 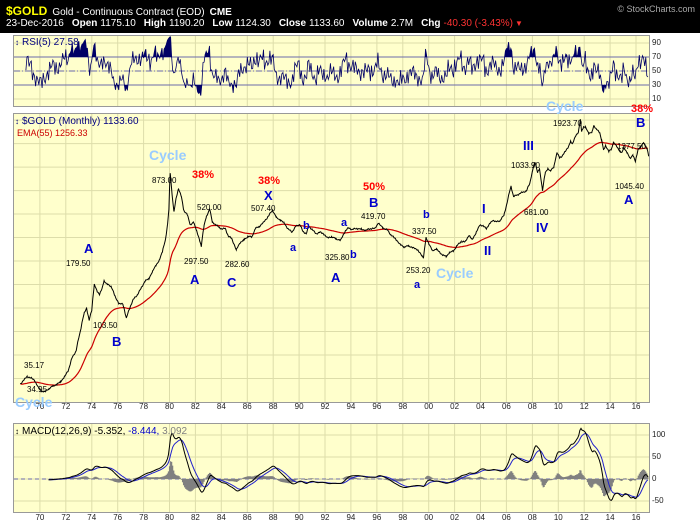 I want to click on ema-overlay-label: EMA(55) 1256.33, so click(x=52, y=133).